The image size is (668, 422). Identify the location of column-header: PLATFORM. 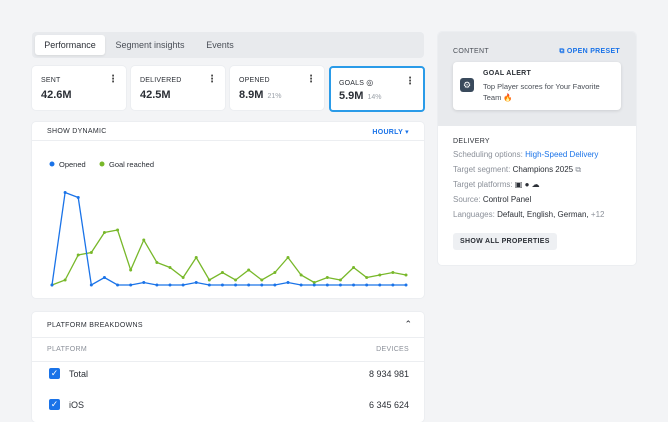
(67, 349).